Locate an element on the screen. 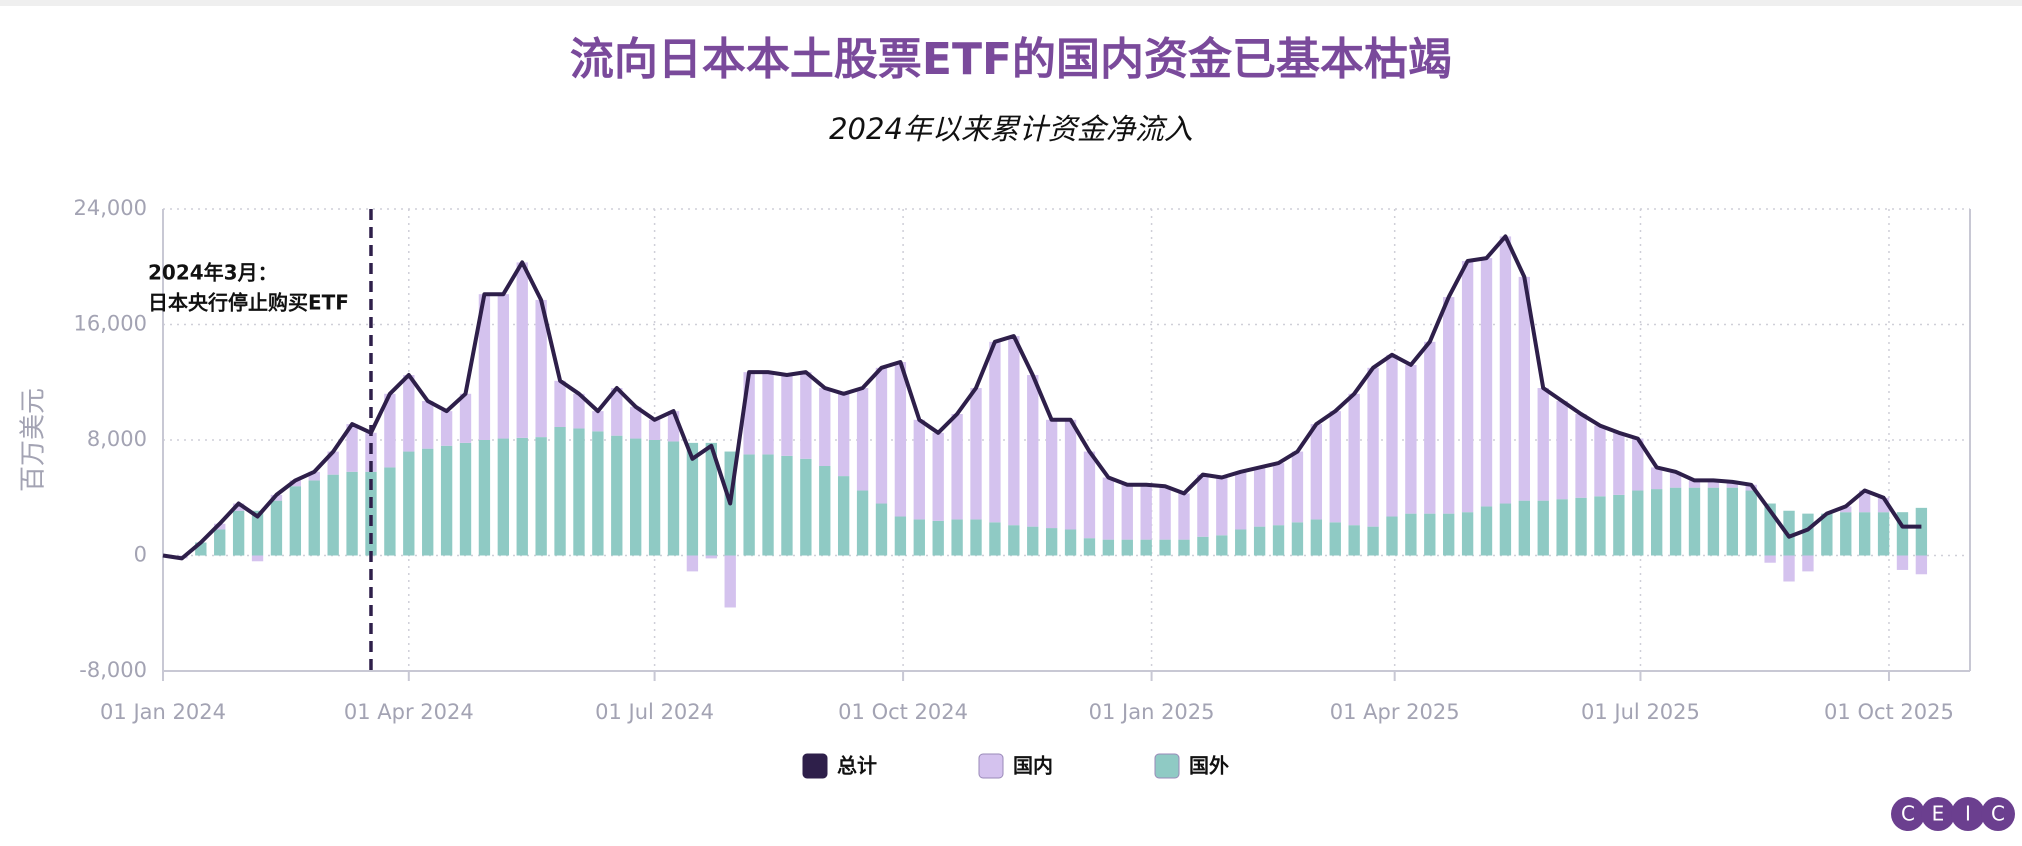 Image resolution: width=2022 pixels, height=846 pixels. x-tick-label: 01 Oct 2024 is located at coordinates (903, 712).